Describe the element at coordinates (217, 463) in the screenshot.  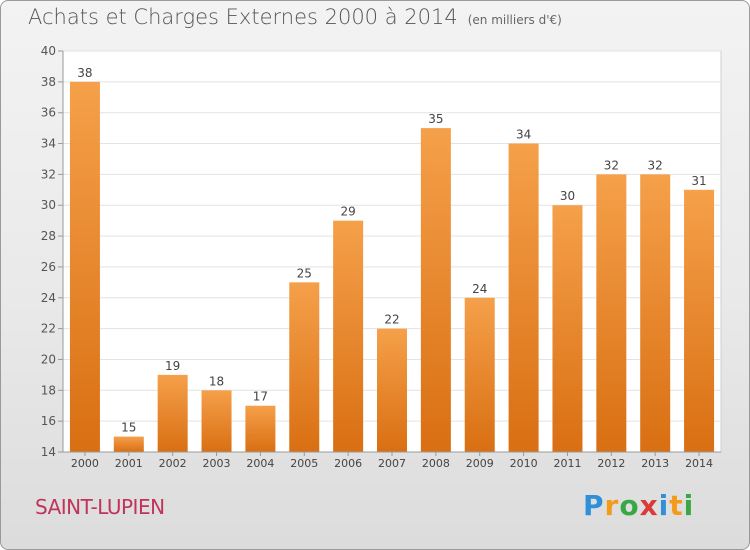
I see `x-tick-label: 2003` at that location.